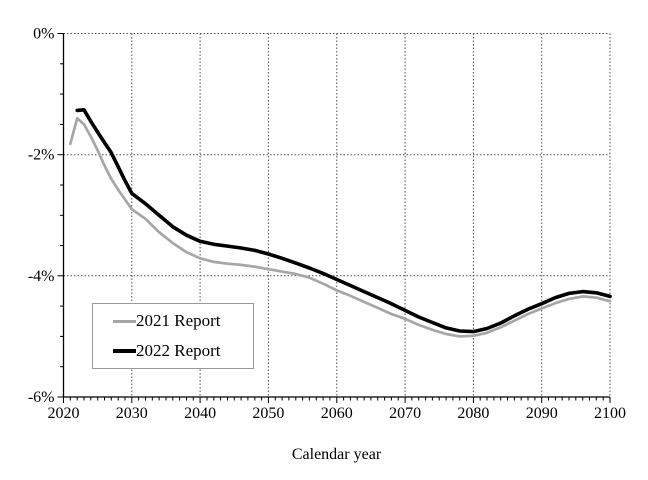 The height and width of the screenshot is (480, 648). I want to click on x-tick-label: 2060, so click(337, 413).